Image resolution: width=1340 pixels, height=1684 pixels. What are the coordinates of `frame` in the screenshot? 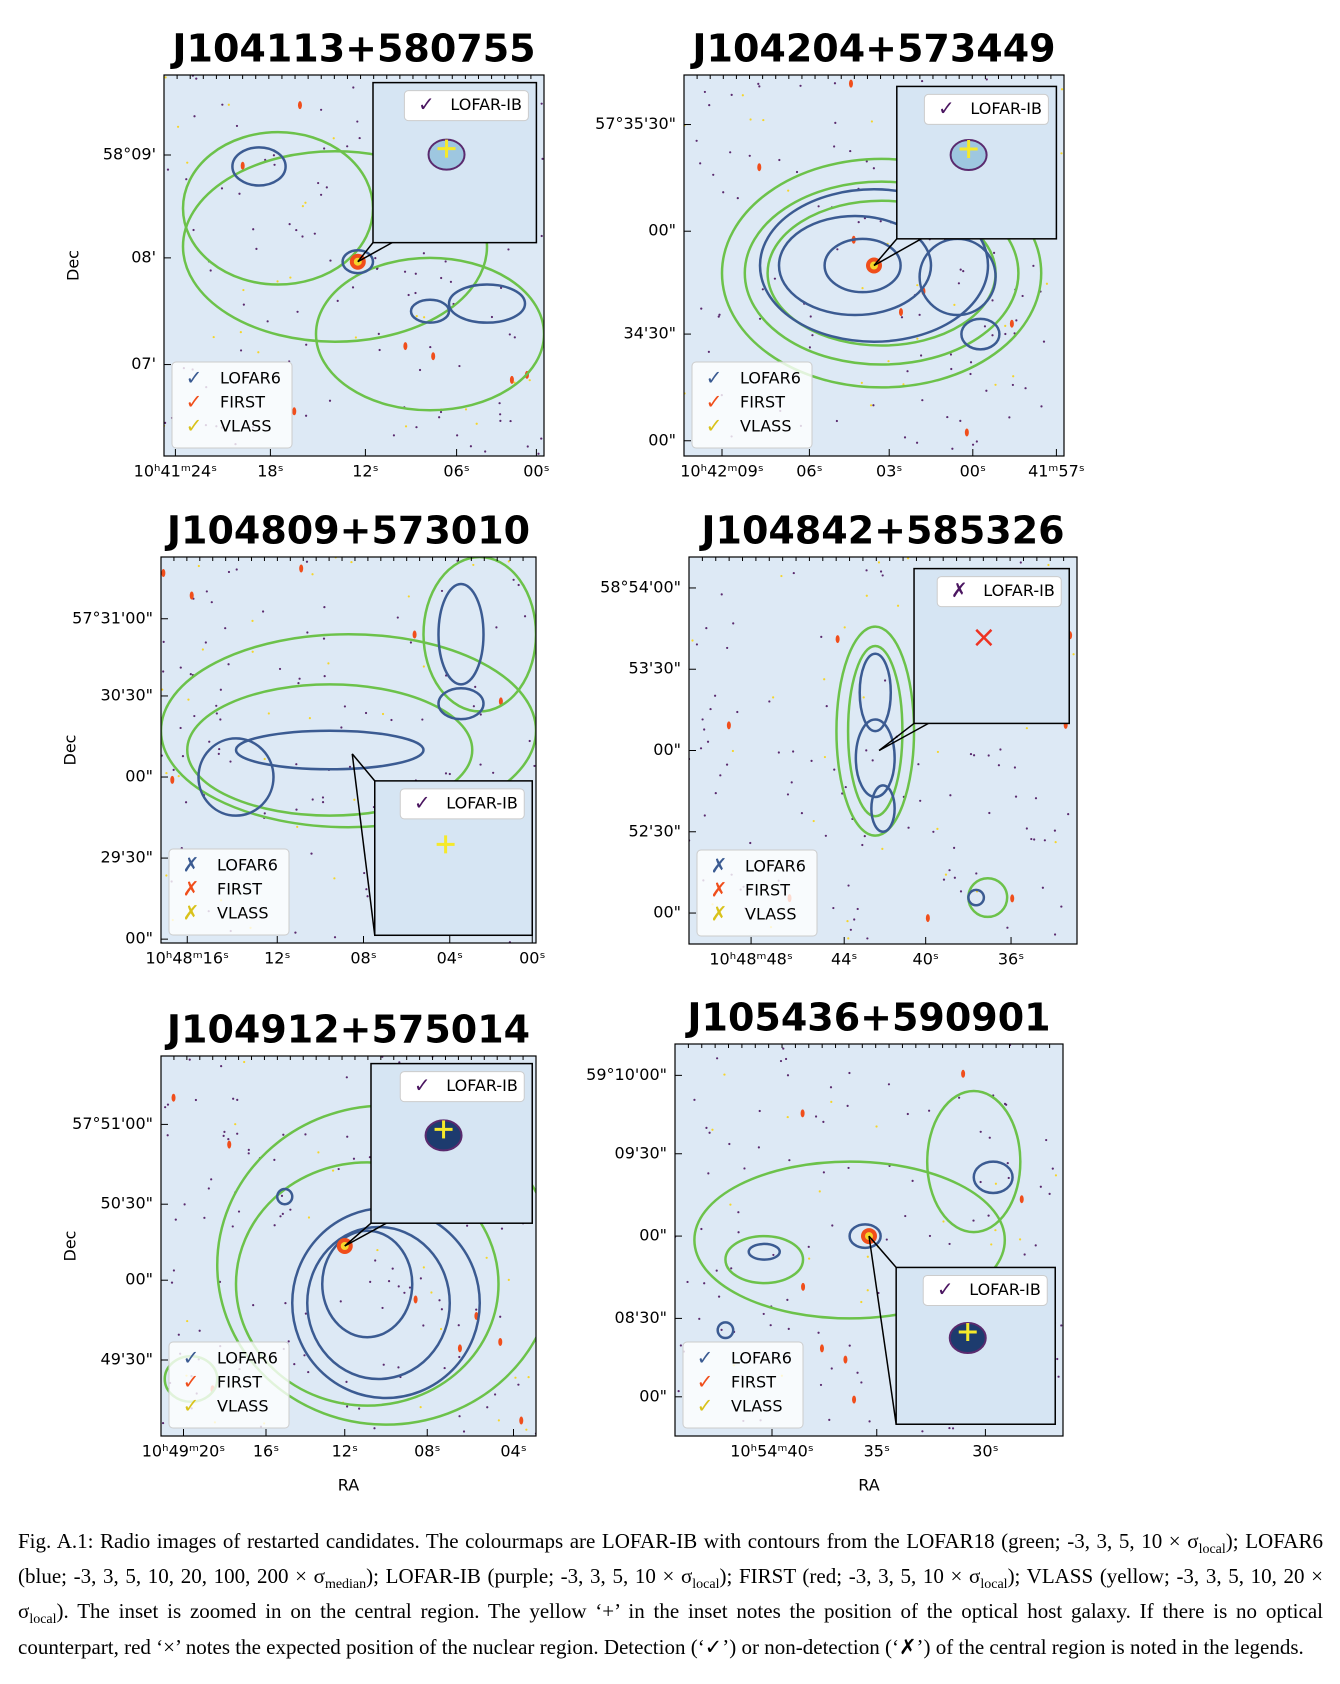 It's located at (869, 1240).